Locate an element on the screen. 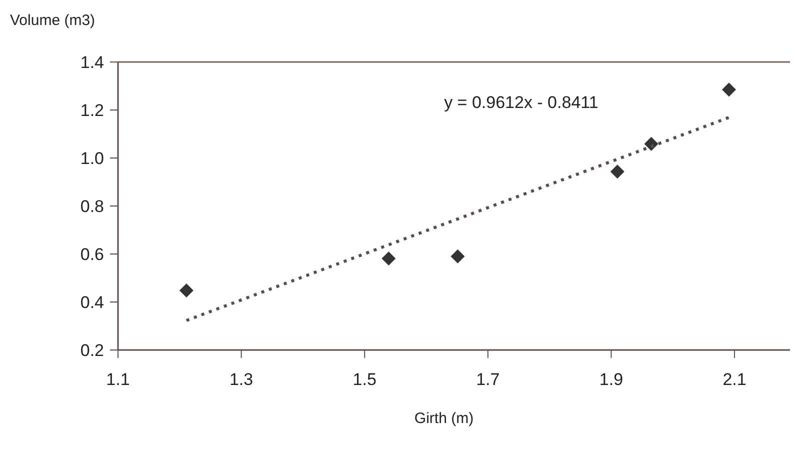 The height and width of the screenshot is (452, 795). annotation: y = 0.9612x - 0.8411 is located at coordinates (521, 102).